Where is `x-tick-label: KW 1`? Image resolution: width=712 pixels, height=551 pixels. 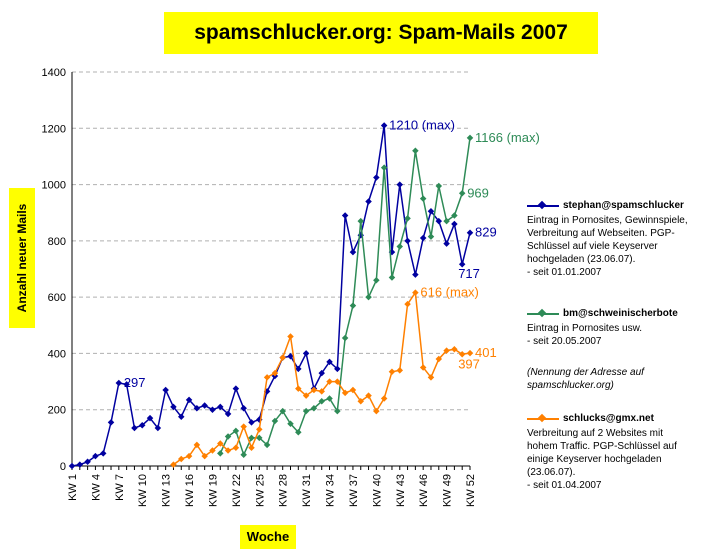
x-tick-label: KW 1 is located at coordinates (73, 487).